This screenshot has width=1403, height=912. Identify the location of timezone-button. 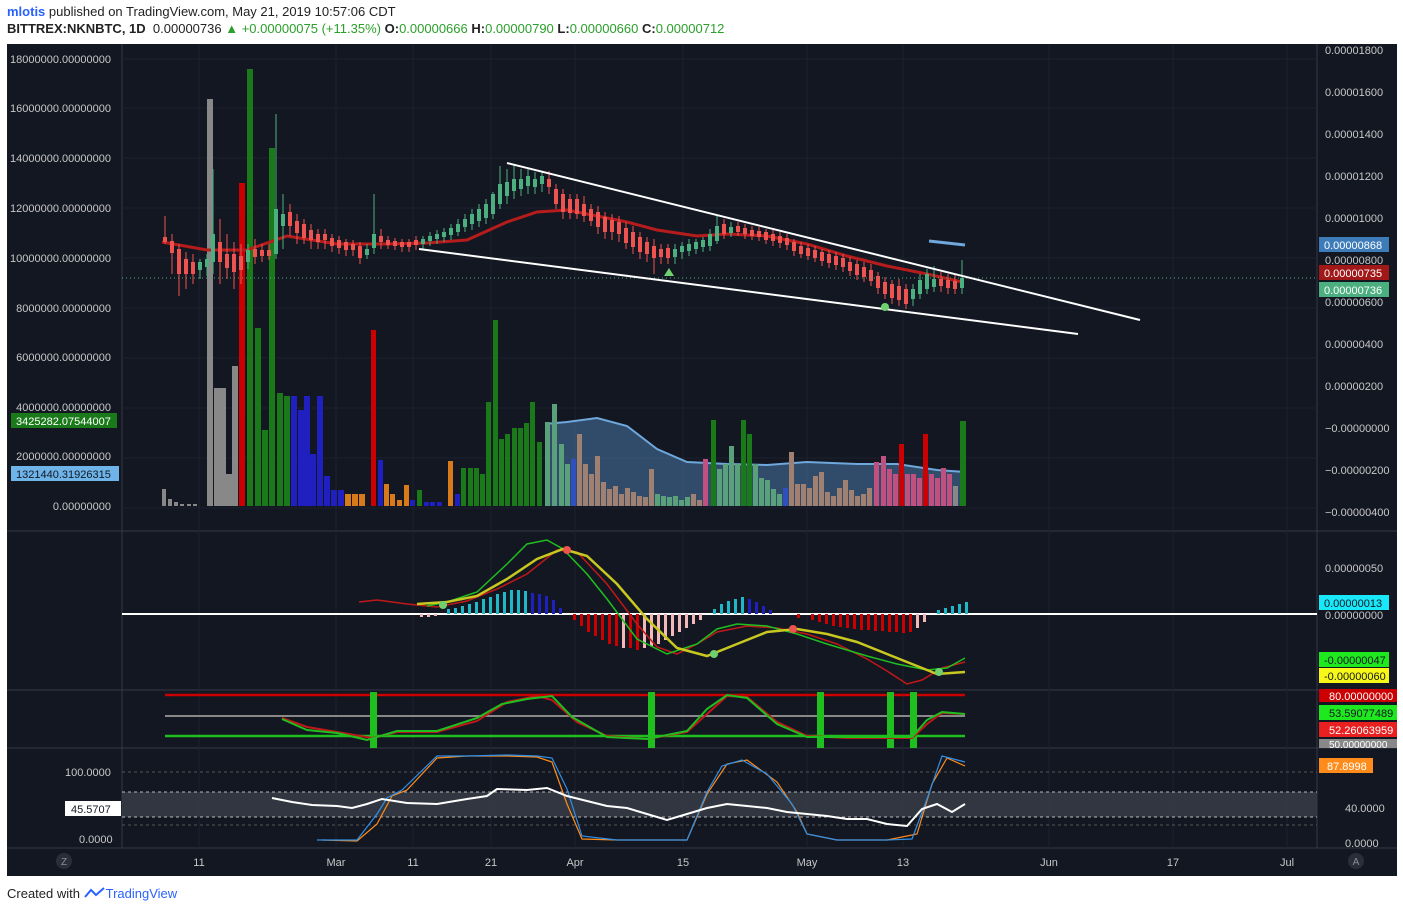
(64, 861).